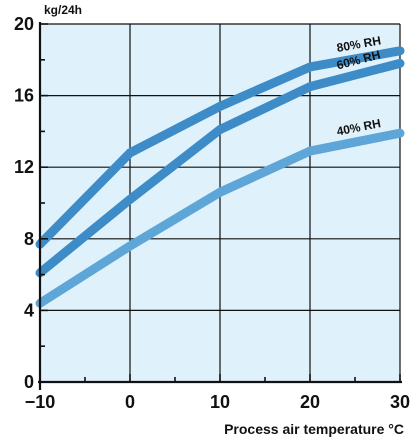 Image resolution: width=420 pixels, height=441 pixels. What do you see at coordinates (29, 382) in the screenshot?
I see `y-tick-label: 0` at bounding box center [29, 382].